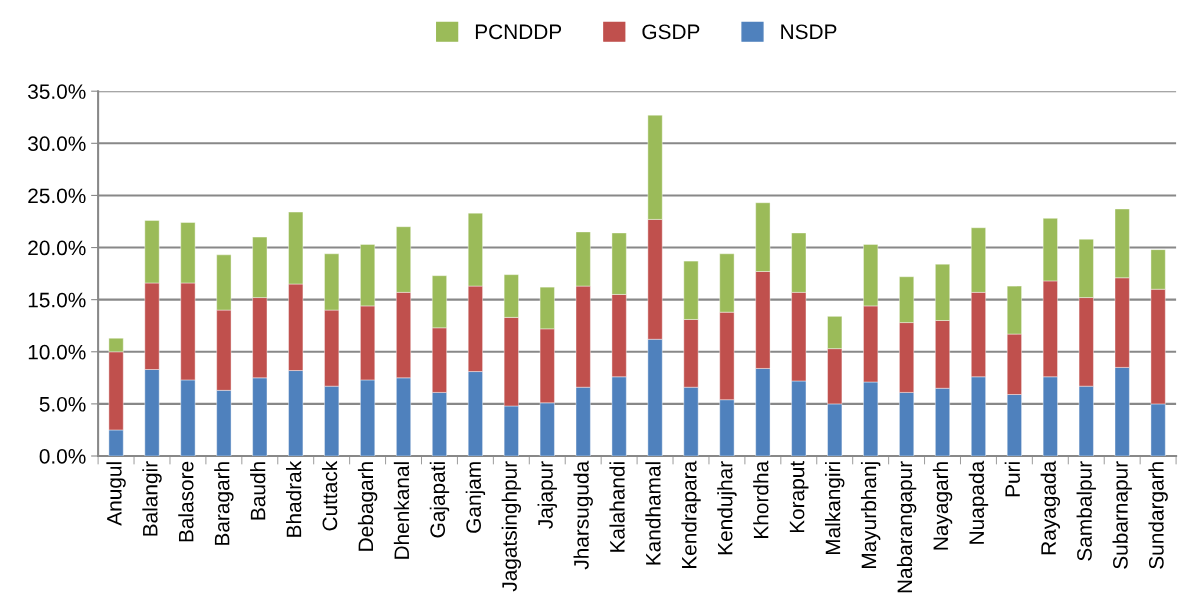 This screenshot has width=1182, height=608. Describe the element at coordinates (583, 515) in the screenshot. I see `x-tick-label: Jharsuguda` at that location.